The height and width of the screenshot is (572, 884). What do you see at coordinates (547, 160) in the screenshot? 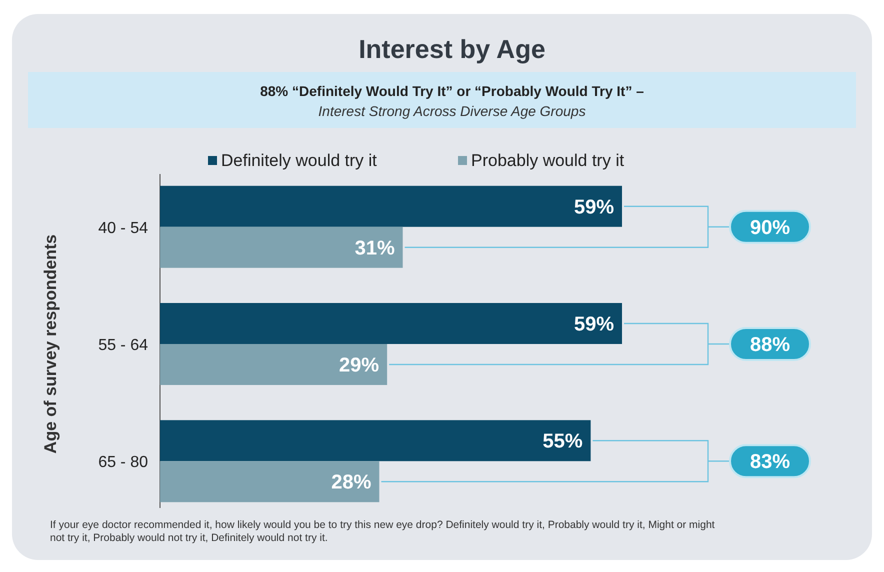
I see `legend-label: Probably would try it` at bounding box center [547, 160].